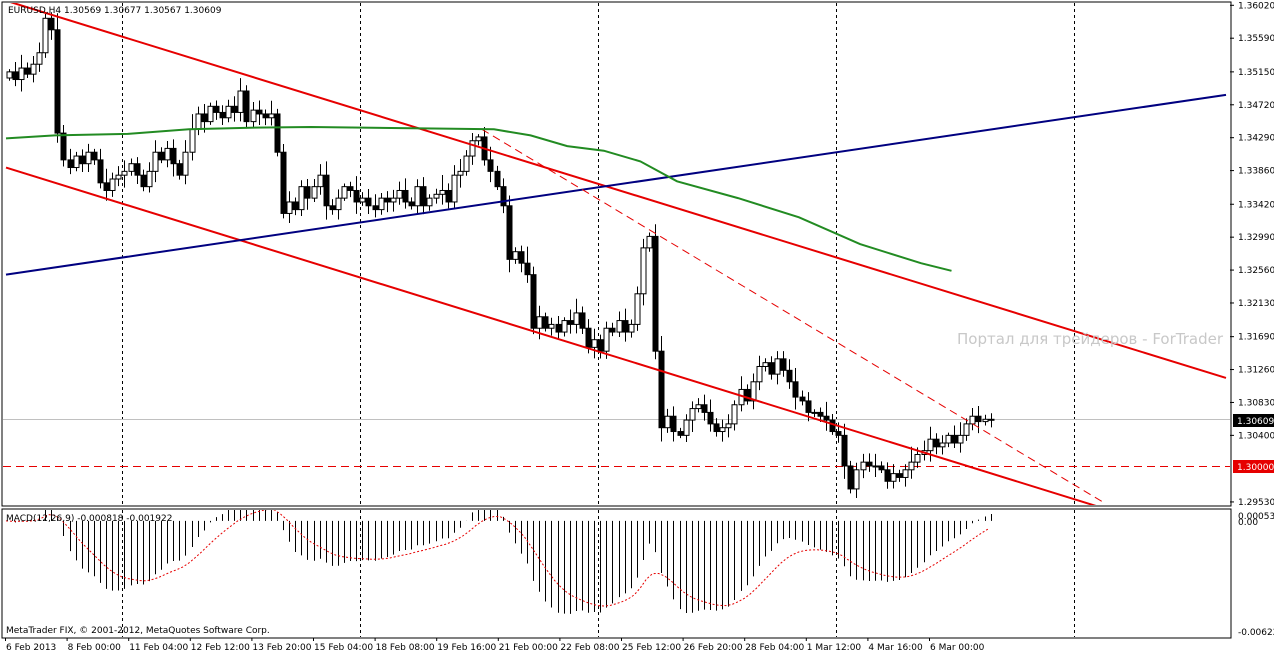 This screenshot has width=1274, height=655. I want to click on time-tick-label: 6 Feb 2013, so click(31, 648).